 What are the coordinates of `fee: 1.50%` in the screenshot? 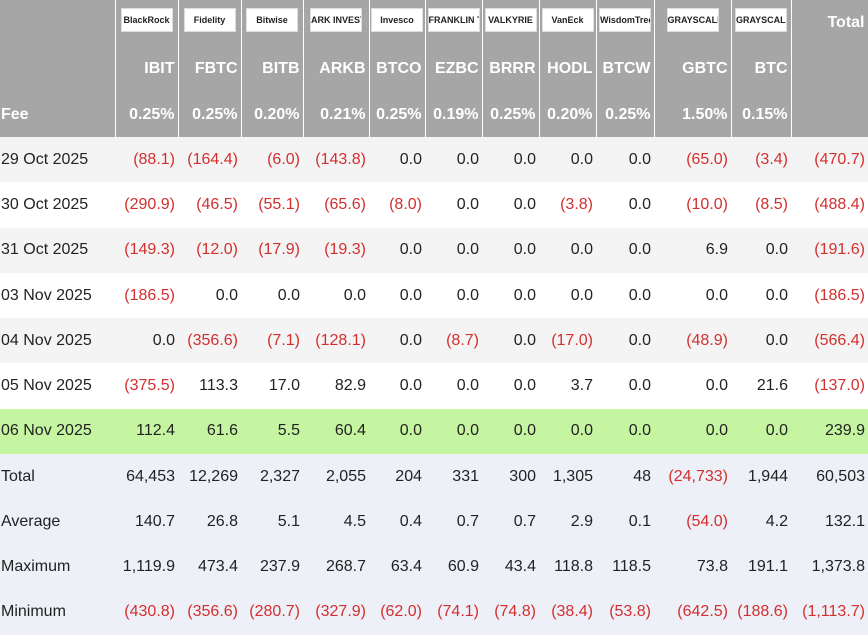 It's located at (693, 114).